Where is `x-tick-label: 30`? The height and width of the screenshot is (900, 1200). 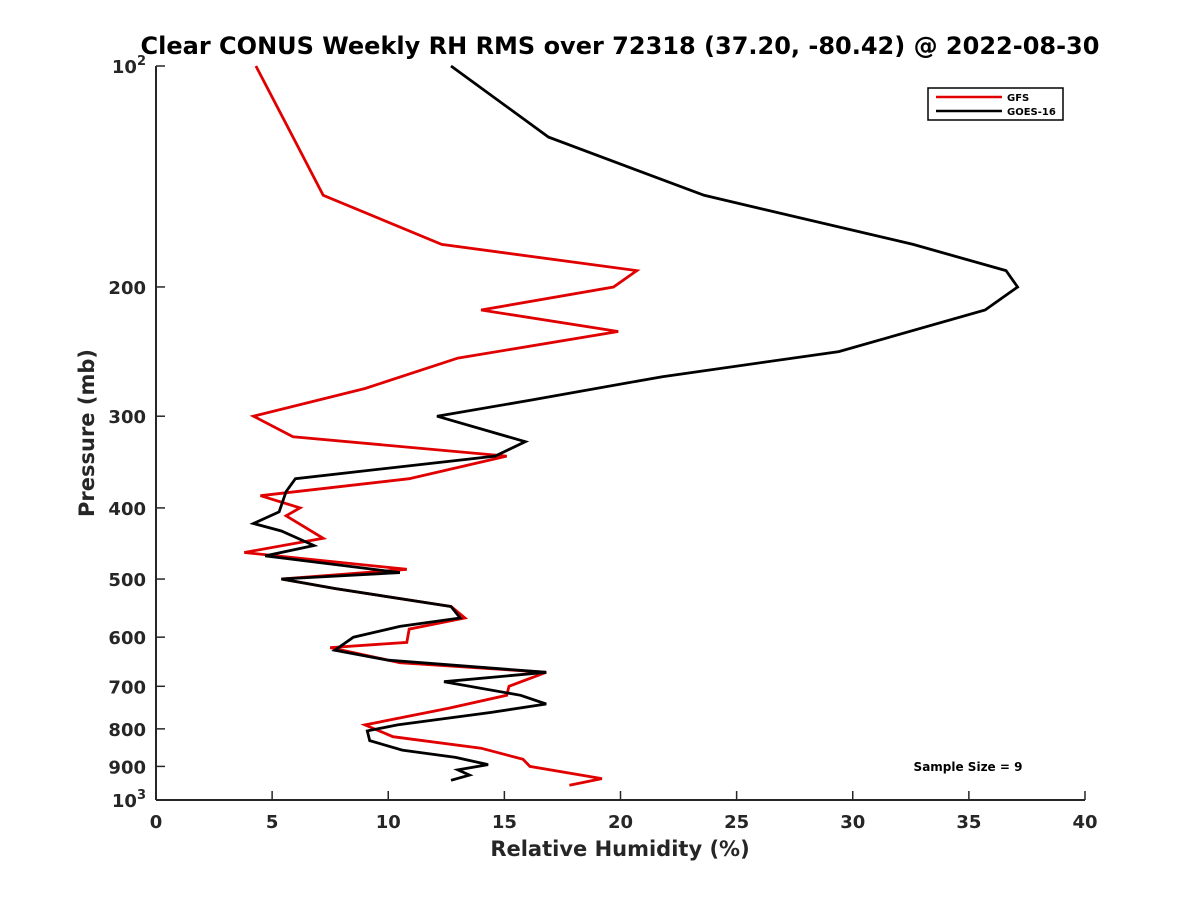 x-tick-label: 30 is located at coordinates (852, 822).